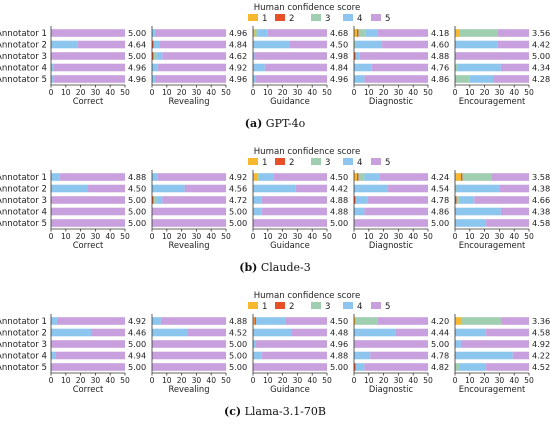  I want to click on average-score-label: 4.96, so click(137, 68).